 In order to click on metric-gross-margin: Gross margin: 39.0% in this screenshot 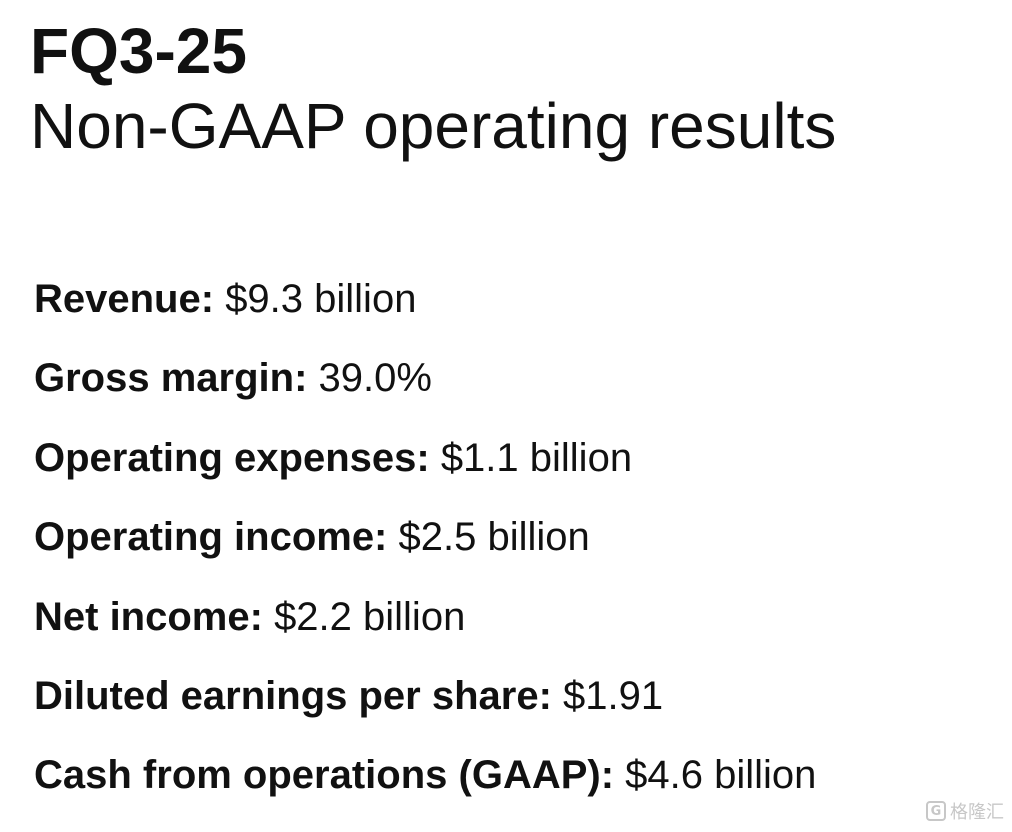, I will do `click(519, 394)`.